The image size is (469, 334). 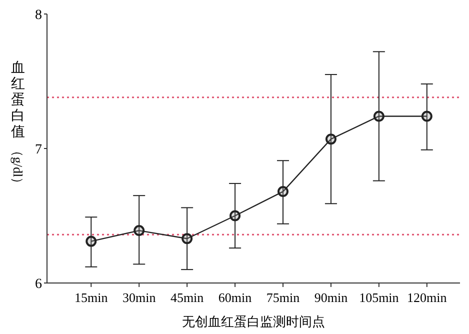 I want to click on x-tick-label: 75min, so click(x=283, y=297).